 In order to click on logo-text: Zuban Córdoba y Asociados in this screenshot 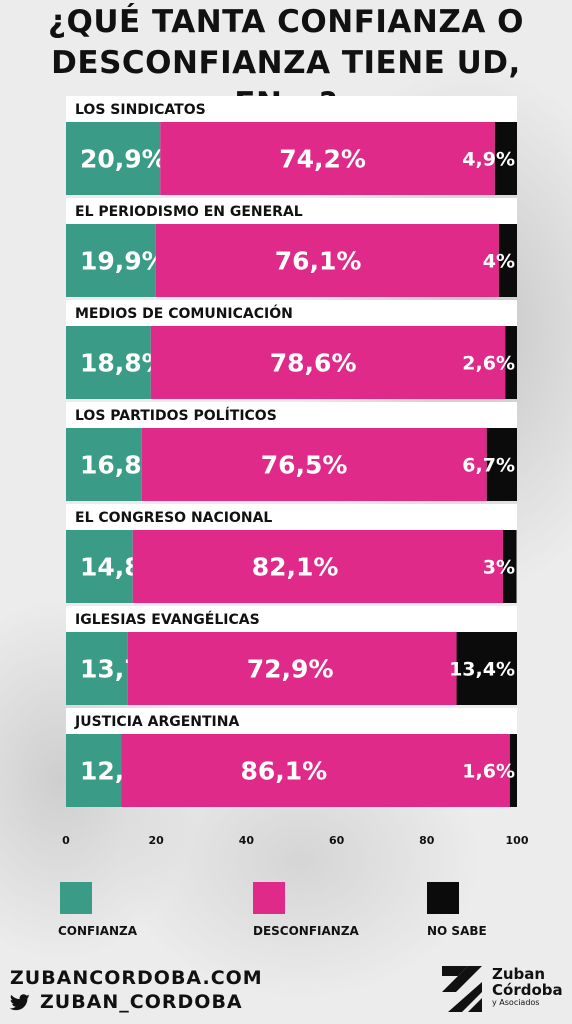, I will do `click(527, 987)`.